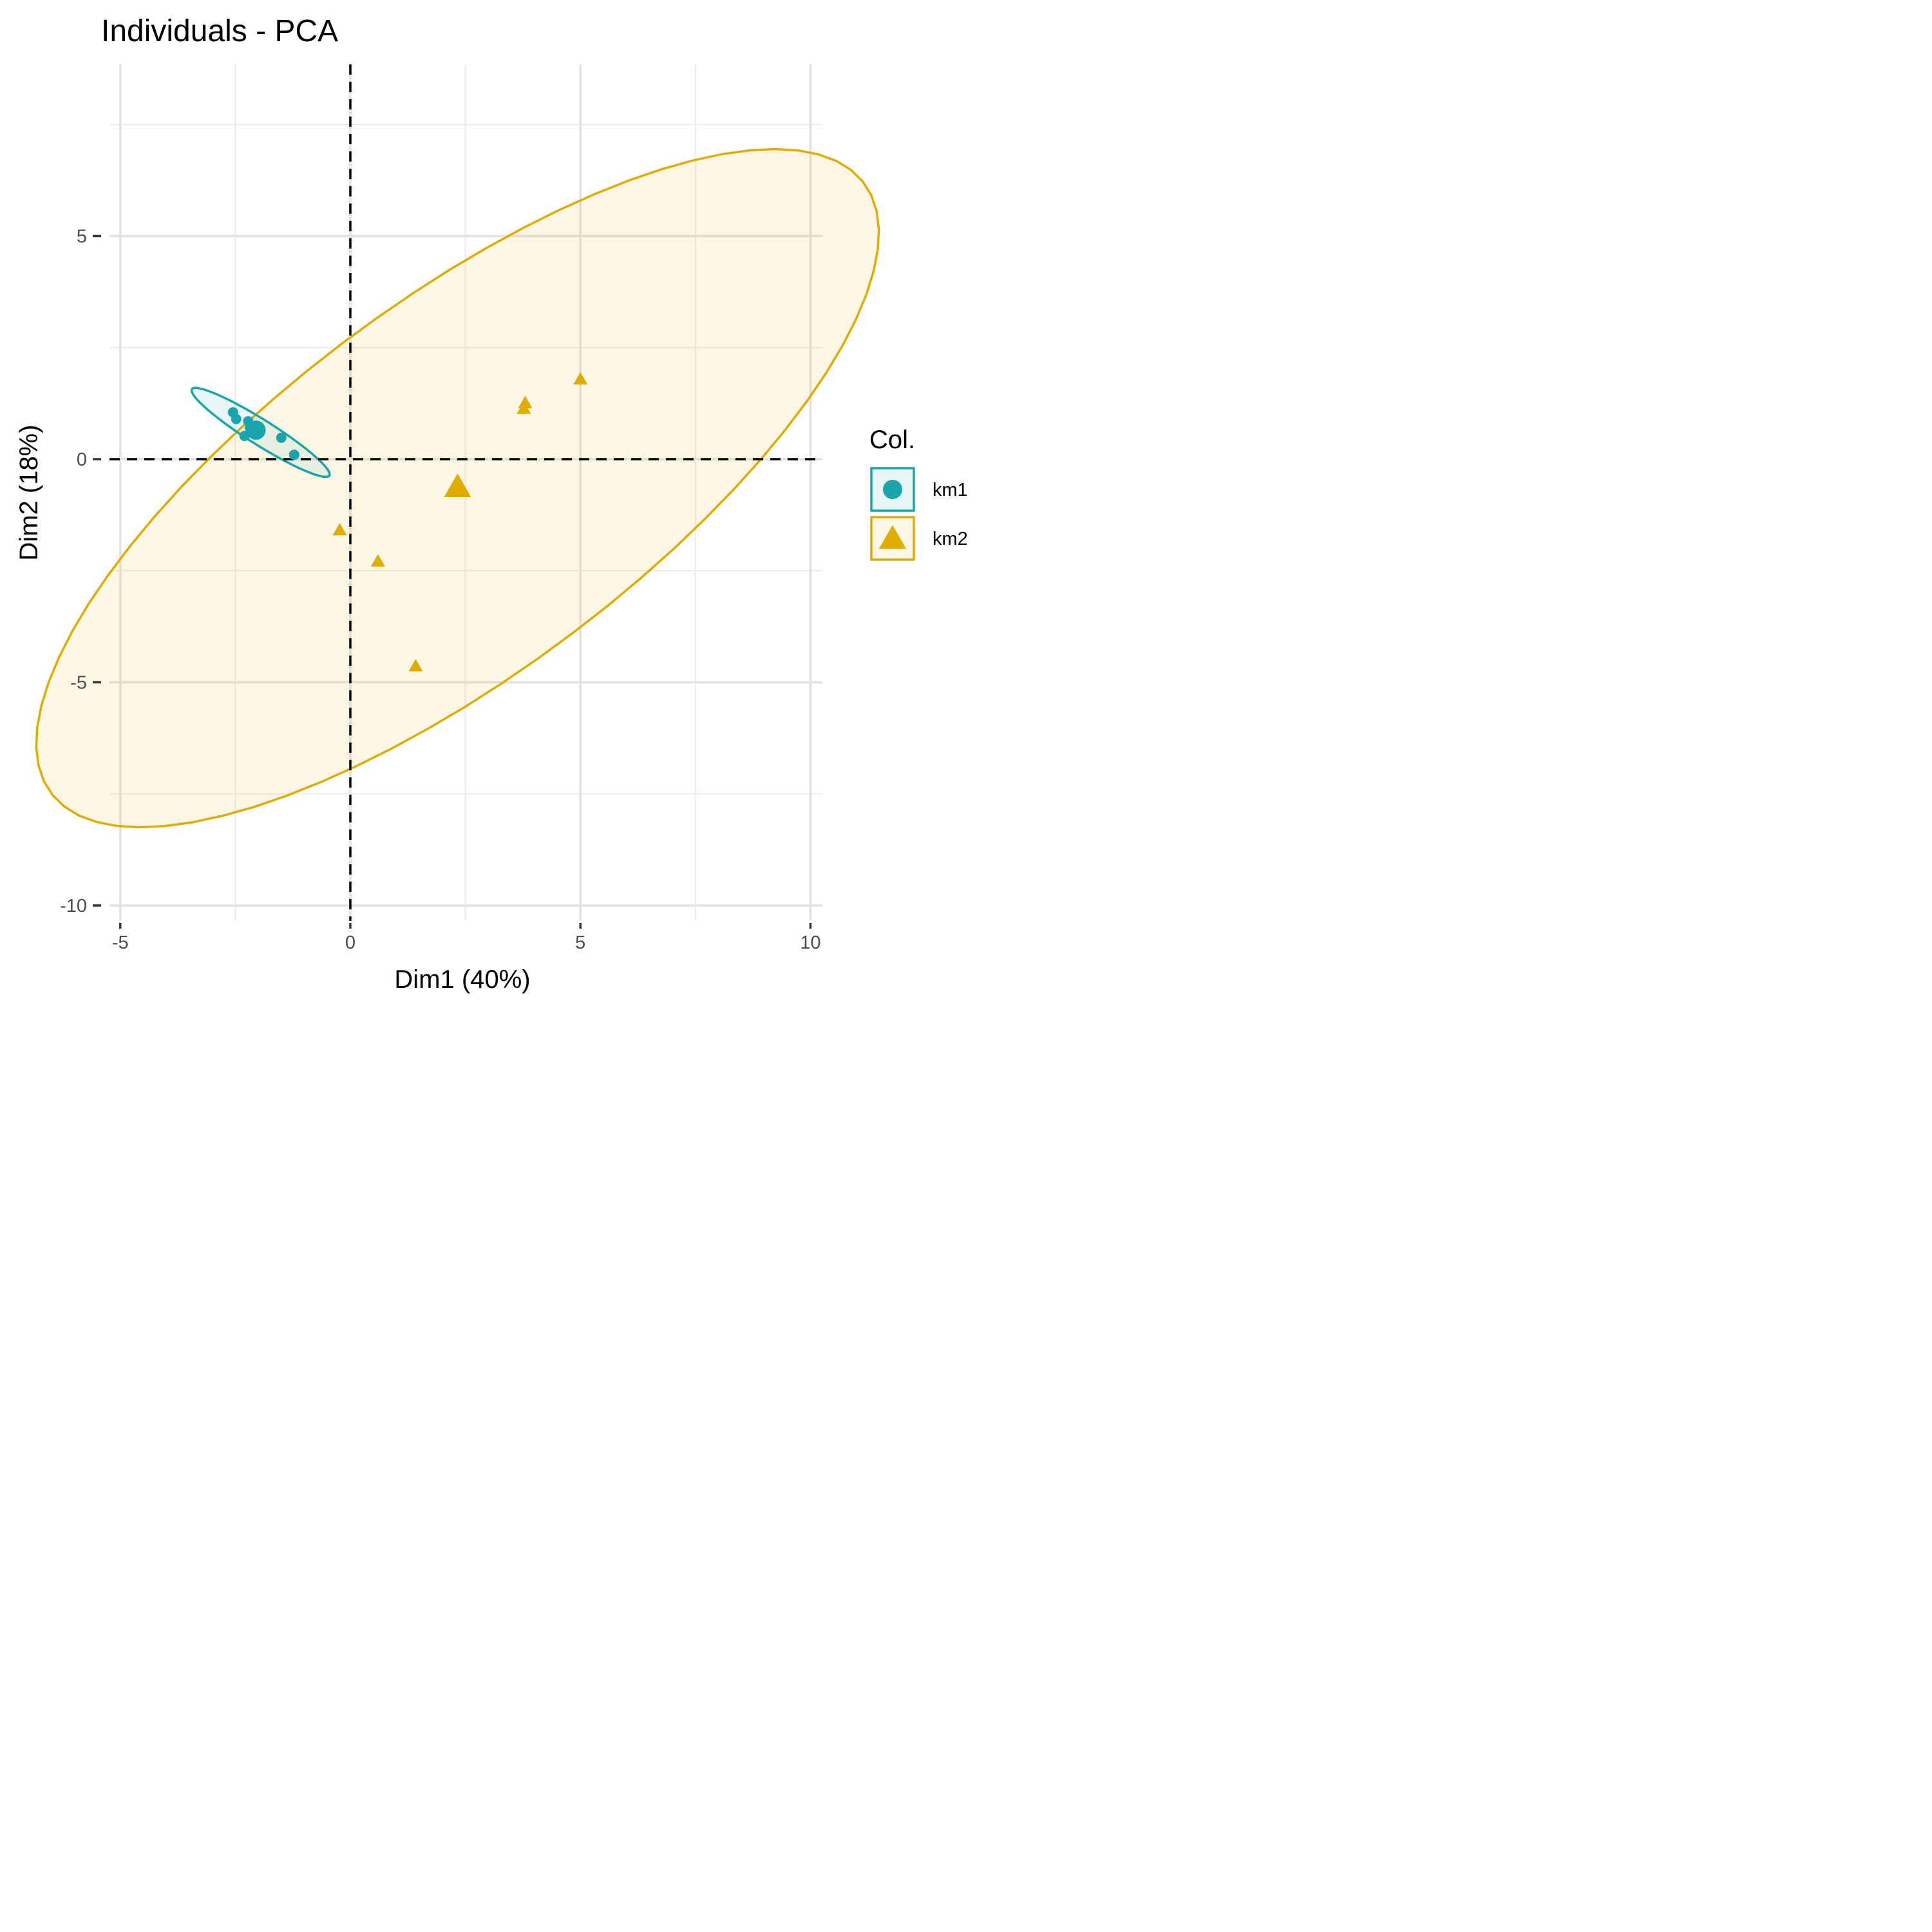  I want to click on y-axis-title: Dim2 (18%), so click(29, 492).